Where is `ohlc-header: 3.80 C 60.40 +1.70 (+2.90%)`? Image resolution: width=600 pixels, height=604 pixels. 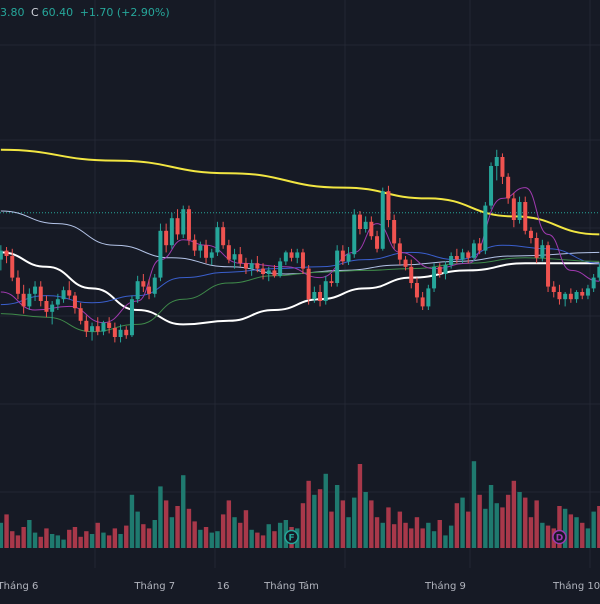 ohlc-header: 3.80 C 60.40 +1.70 (+2.90%) is located at coordinates (86, 16).